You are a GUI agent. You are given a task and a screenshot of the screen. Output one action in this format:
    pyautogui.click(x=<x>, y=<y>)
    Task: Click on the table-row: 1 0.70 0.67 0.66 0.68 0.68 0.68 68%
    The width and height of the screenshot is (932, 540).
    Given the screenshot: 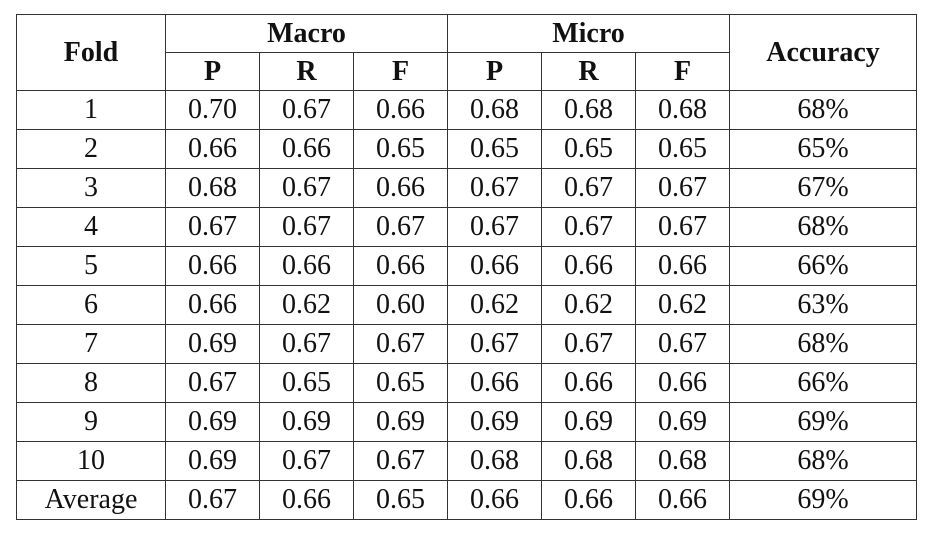 What is the action you would take?
    pyautogui.click(x=467, y=110)
    